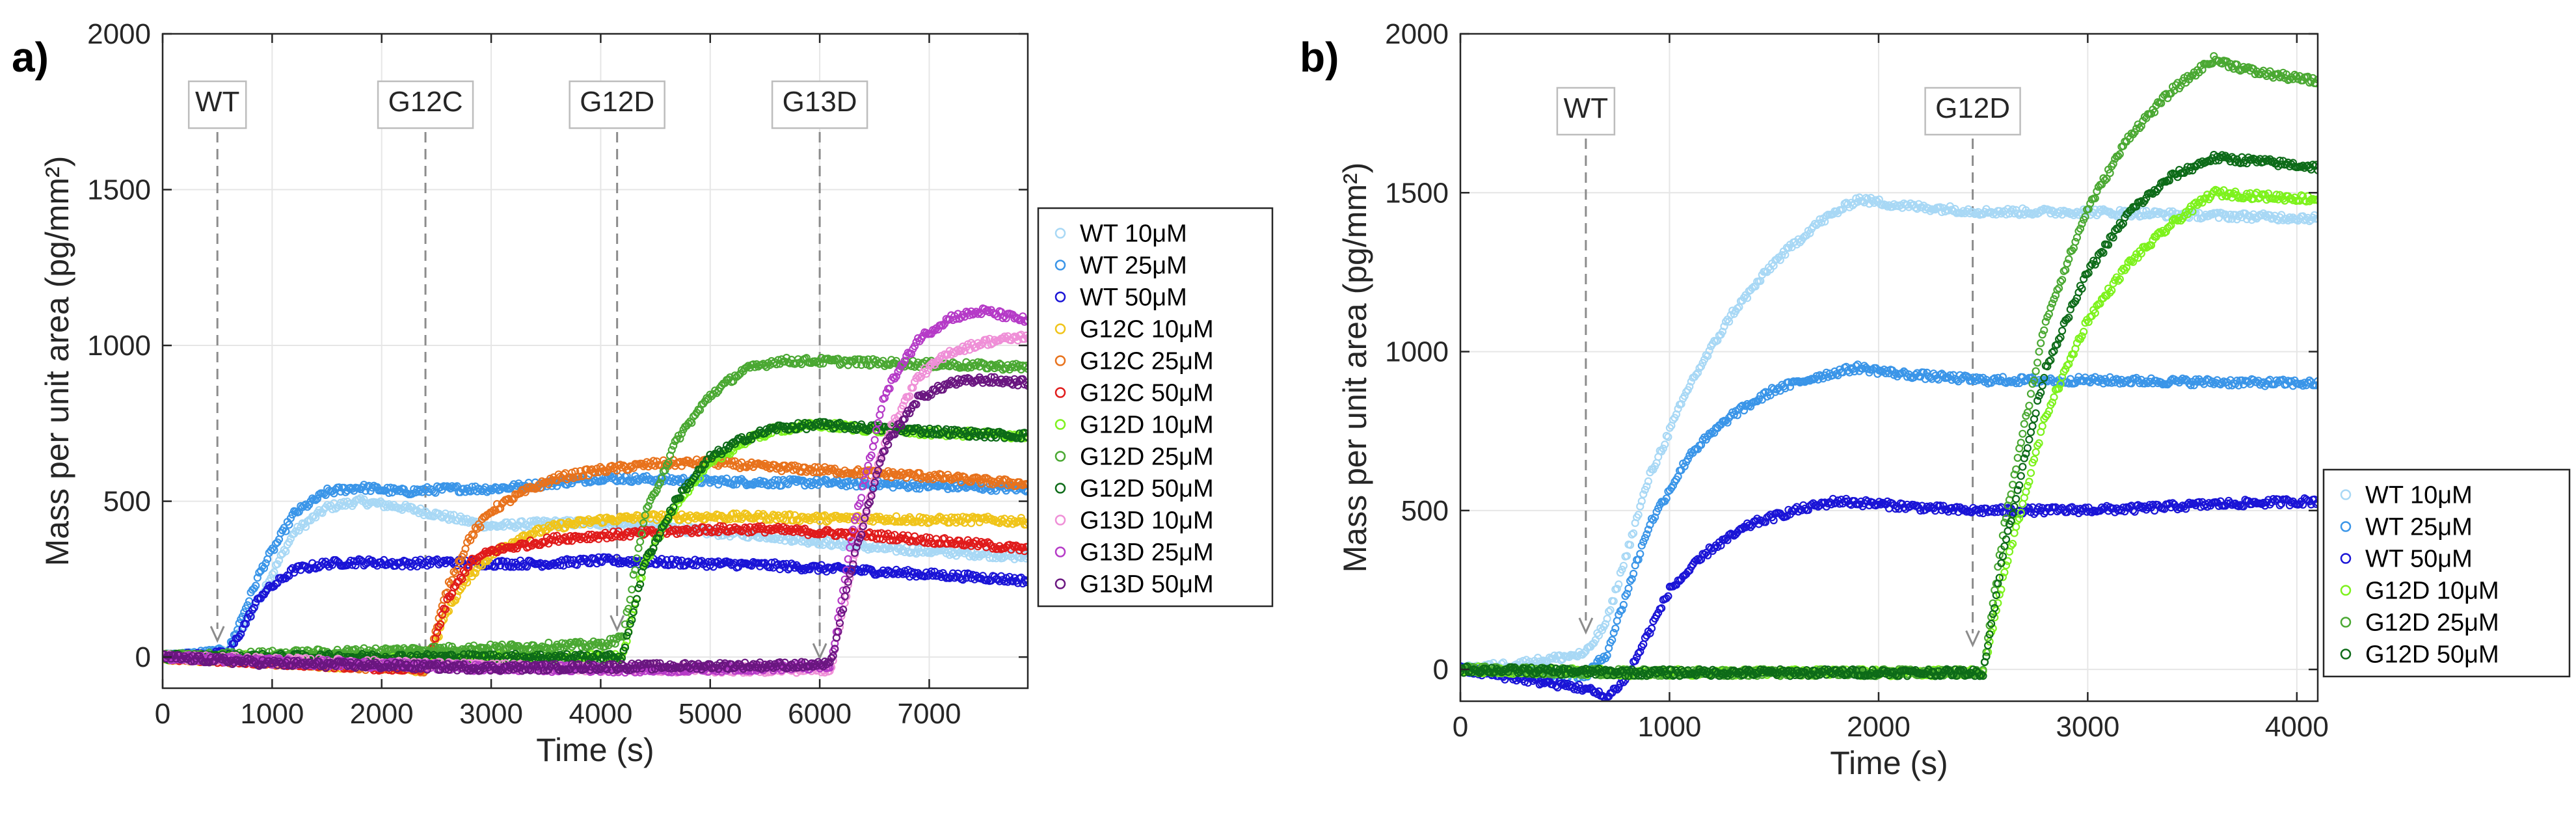 The height and width of the screenshot is (817, 2576). I want to click on annotation-g12c: G12C, so click(425, 370).